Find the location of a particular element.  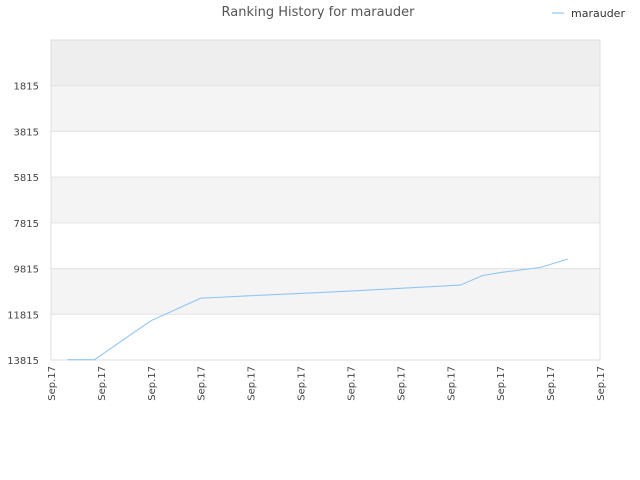

y-tick-label: 3815 is located at coordinates (26, 132).